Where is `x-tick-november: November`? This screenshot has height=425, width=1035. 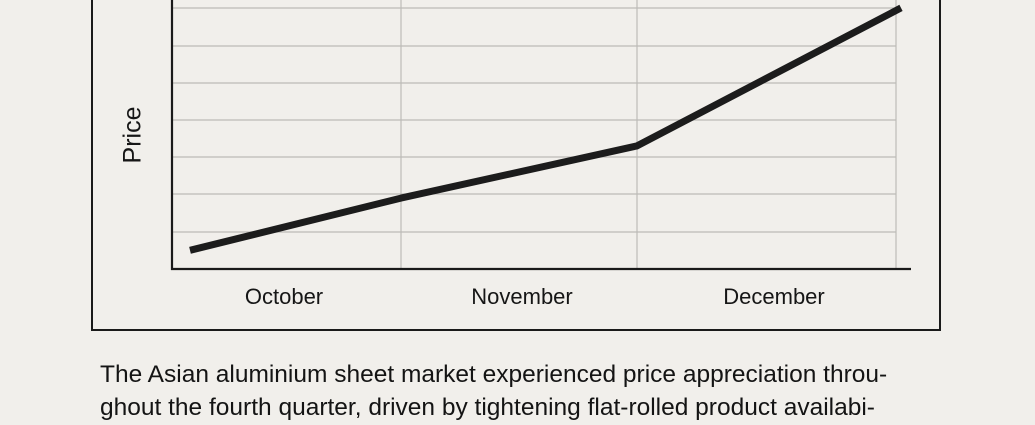
x-tick-november: November is located at coordinates (522, 296).